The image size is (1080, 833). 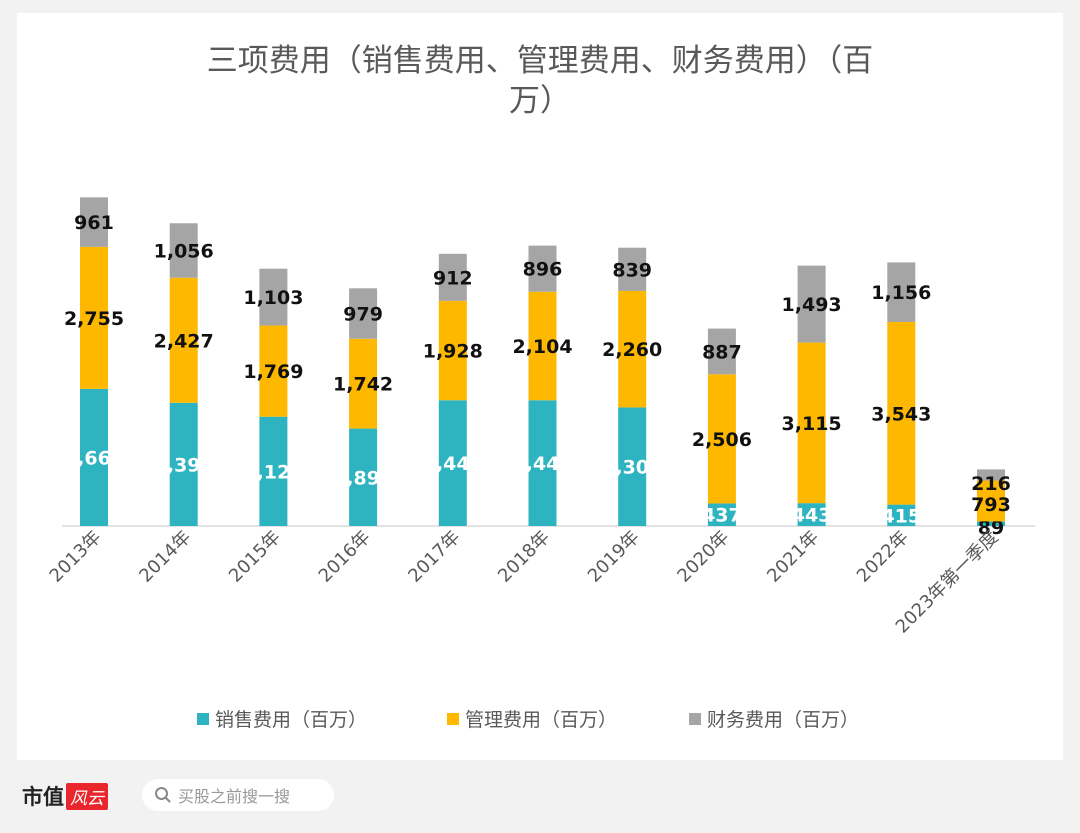 I want to click on data-label: ,12, so click(x=274, y=472).